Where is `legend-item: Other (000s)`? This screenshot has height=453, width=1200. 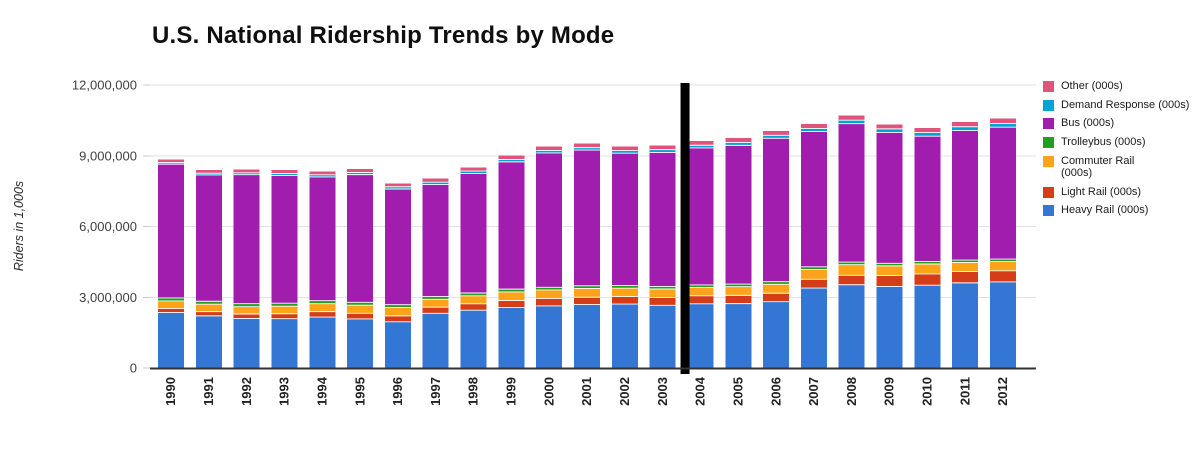 legend-item: Other (000s) is located at coordinates (1119, 86).